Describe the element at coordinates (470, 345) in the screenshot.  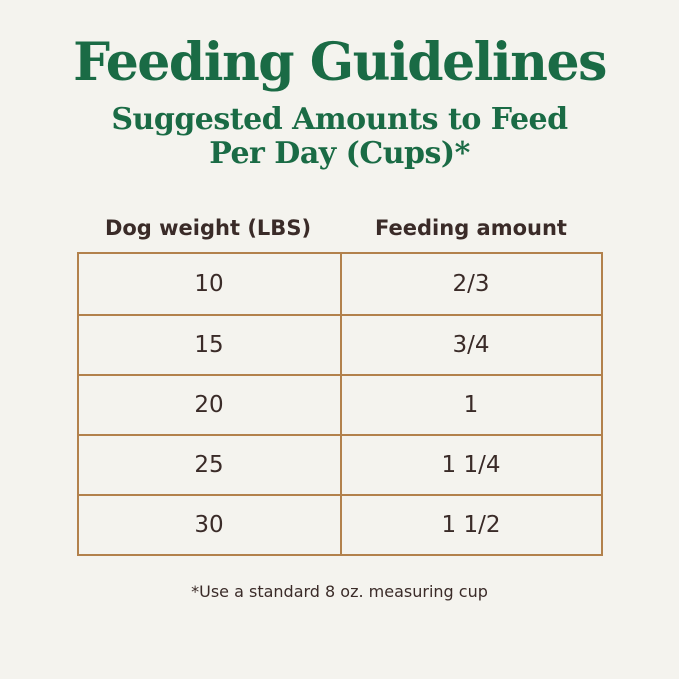
I see `feeding-amount-cell: 3/4` at that location.